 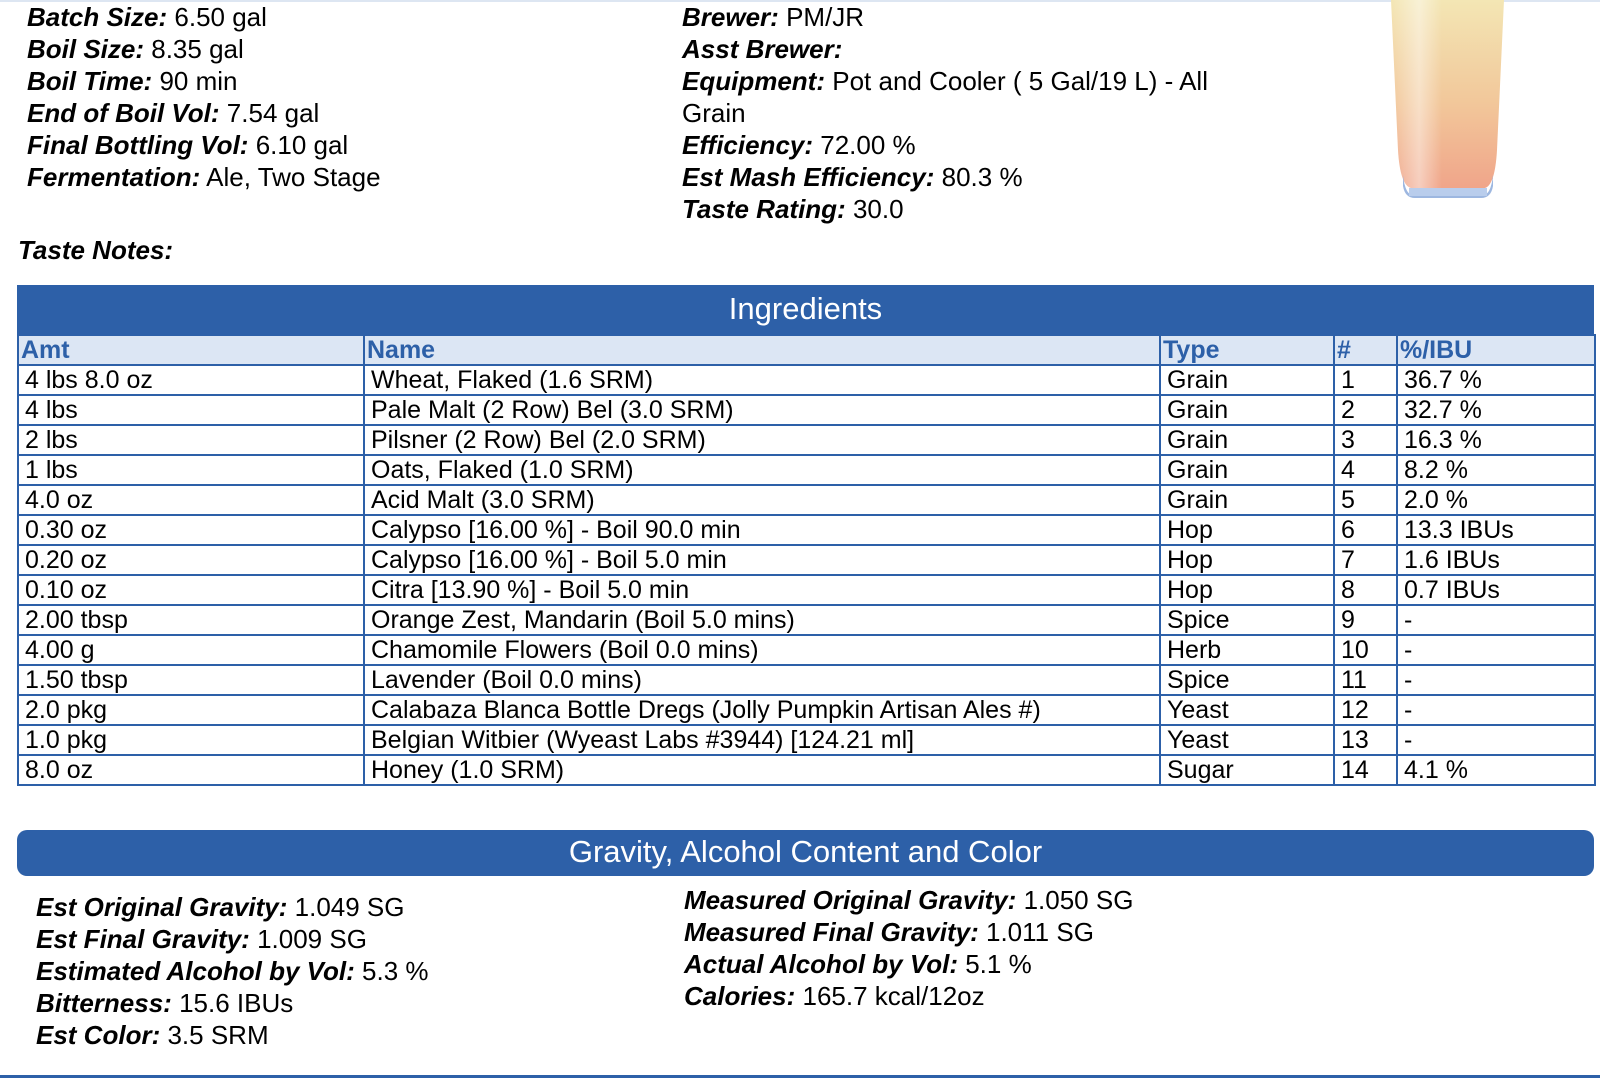 What do you see at coordinates (218, 1035) in the screenshot?
I see `field-value: 3.5 SRM` at bounding box center [218, 1035].